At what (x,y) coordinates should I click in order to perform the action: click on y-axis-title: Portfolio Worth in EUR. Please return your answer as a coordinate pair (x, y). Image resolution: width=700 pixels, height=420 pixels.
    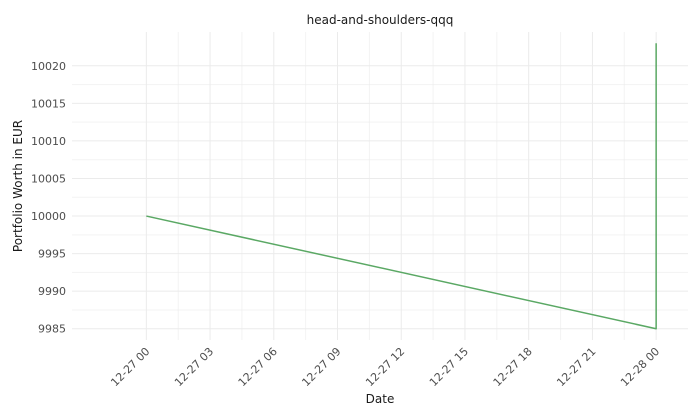
    Looking at the image, I should click on (18, 186).